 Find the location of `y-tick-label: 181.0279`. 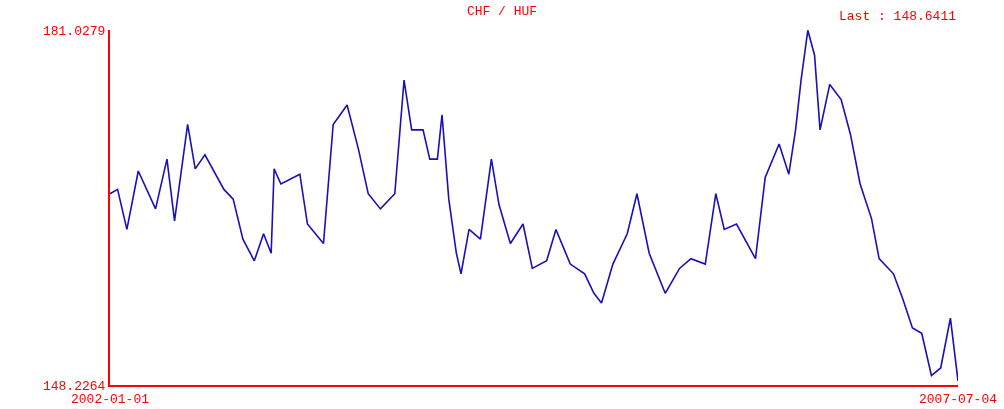

y-tick-label: 181.0279 is located at coordinates (74, 31).